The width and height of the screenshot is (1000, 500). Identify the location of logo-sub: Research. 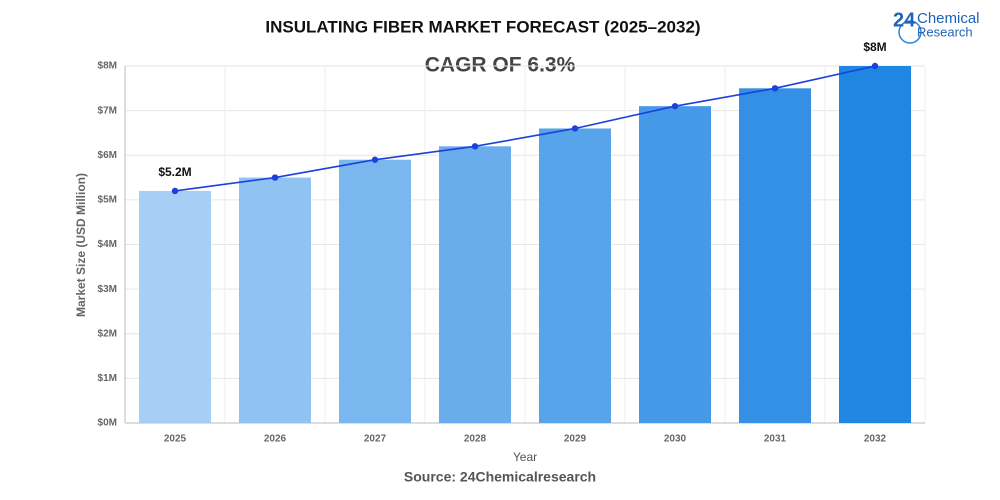
(945, 31).